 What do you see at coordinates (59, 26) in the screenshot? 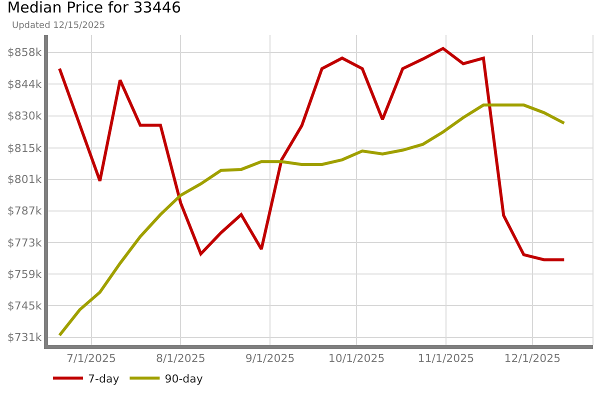
I see `chart-subtitle: Updated 12/15/2025` at bounding box center [59, 26].